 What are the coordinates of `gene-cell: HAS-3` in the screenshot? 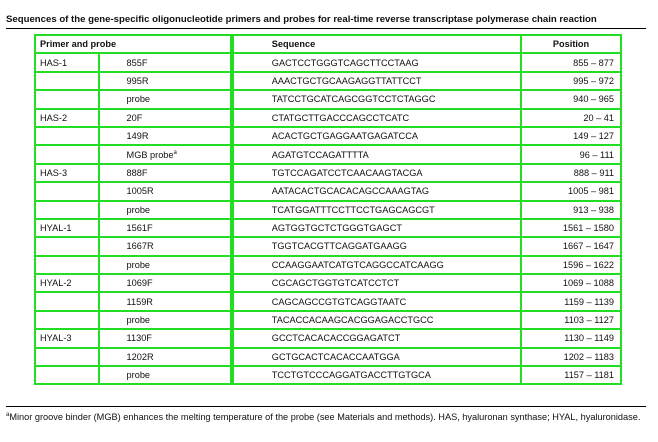 It's located at (67, 173).